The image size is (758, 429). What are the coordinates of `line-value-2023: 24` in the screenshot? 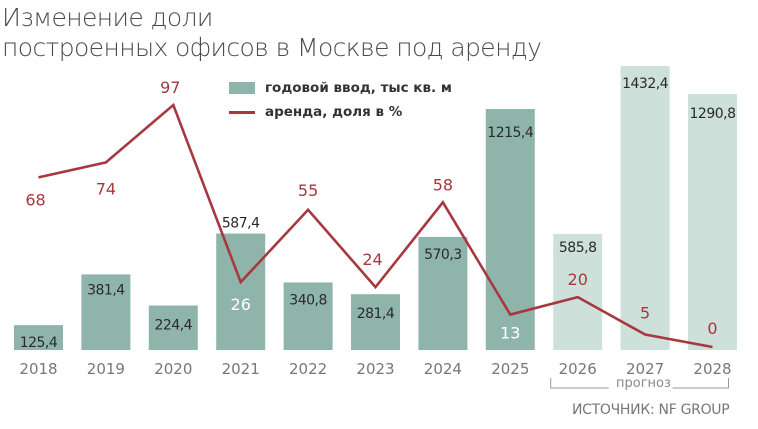 It's located at (372, 259).